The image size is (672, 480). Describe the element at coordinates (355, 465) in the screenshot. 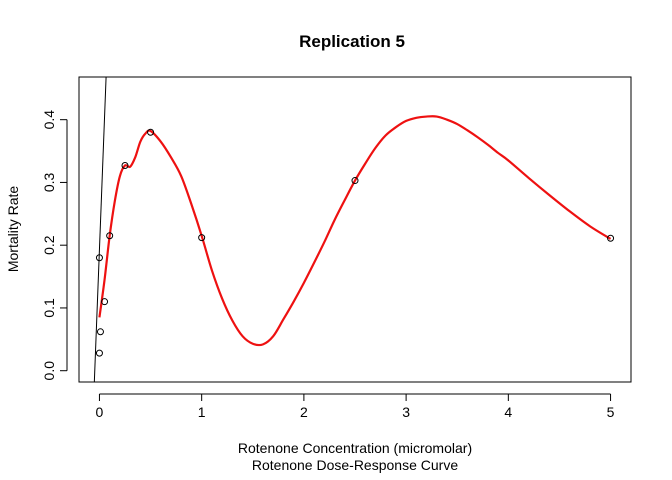

I see `x-axis-sublabel: Rotenone Dose-Response Curve` at that location.